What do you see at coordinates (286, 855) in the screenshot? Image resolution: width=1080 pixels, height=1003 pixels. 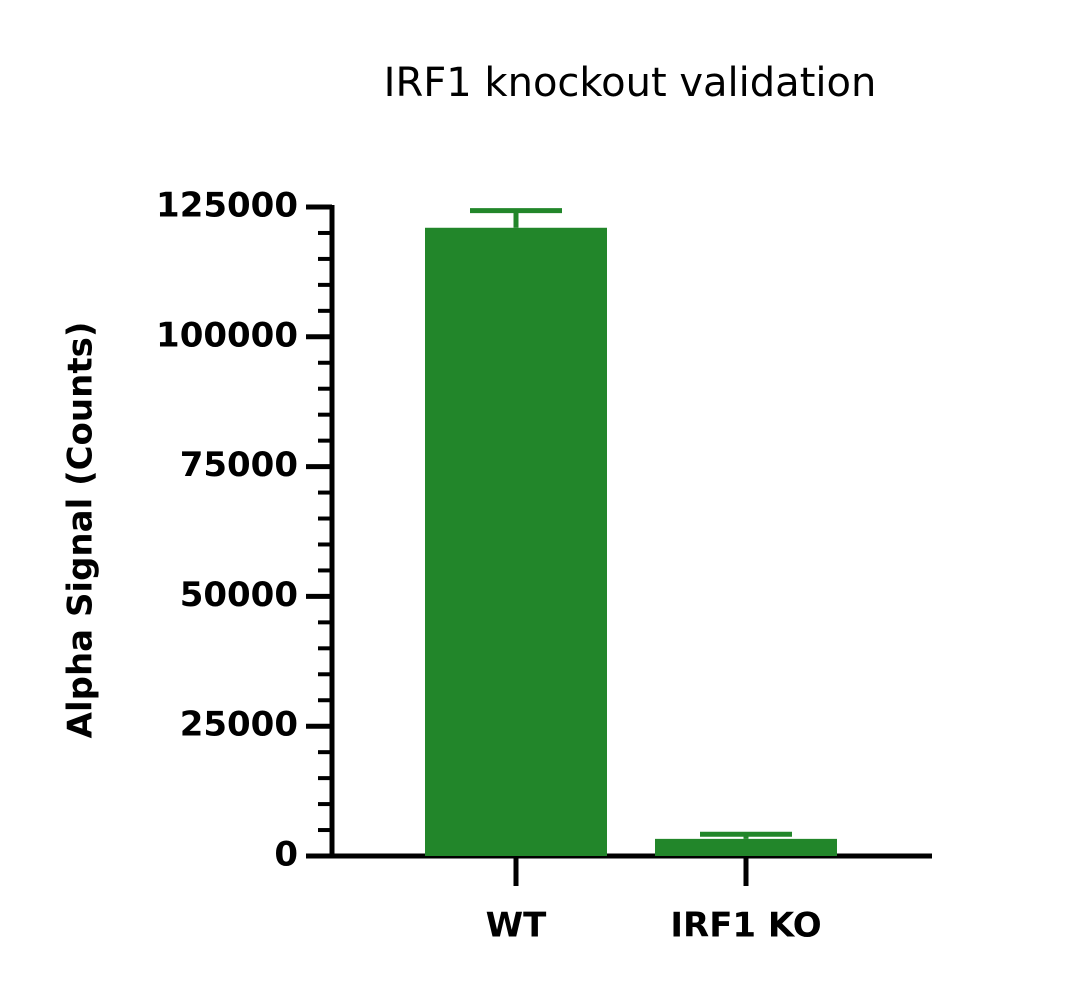 I see `y-tick-label: 0` at bounding box center [286, 855].